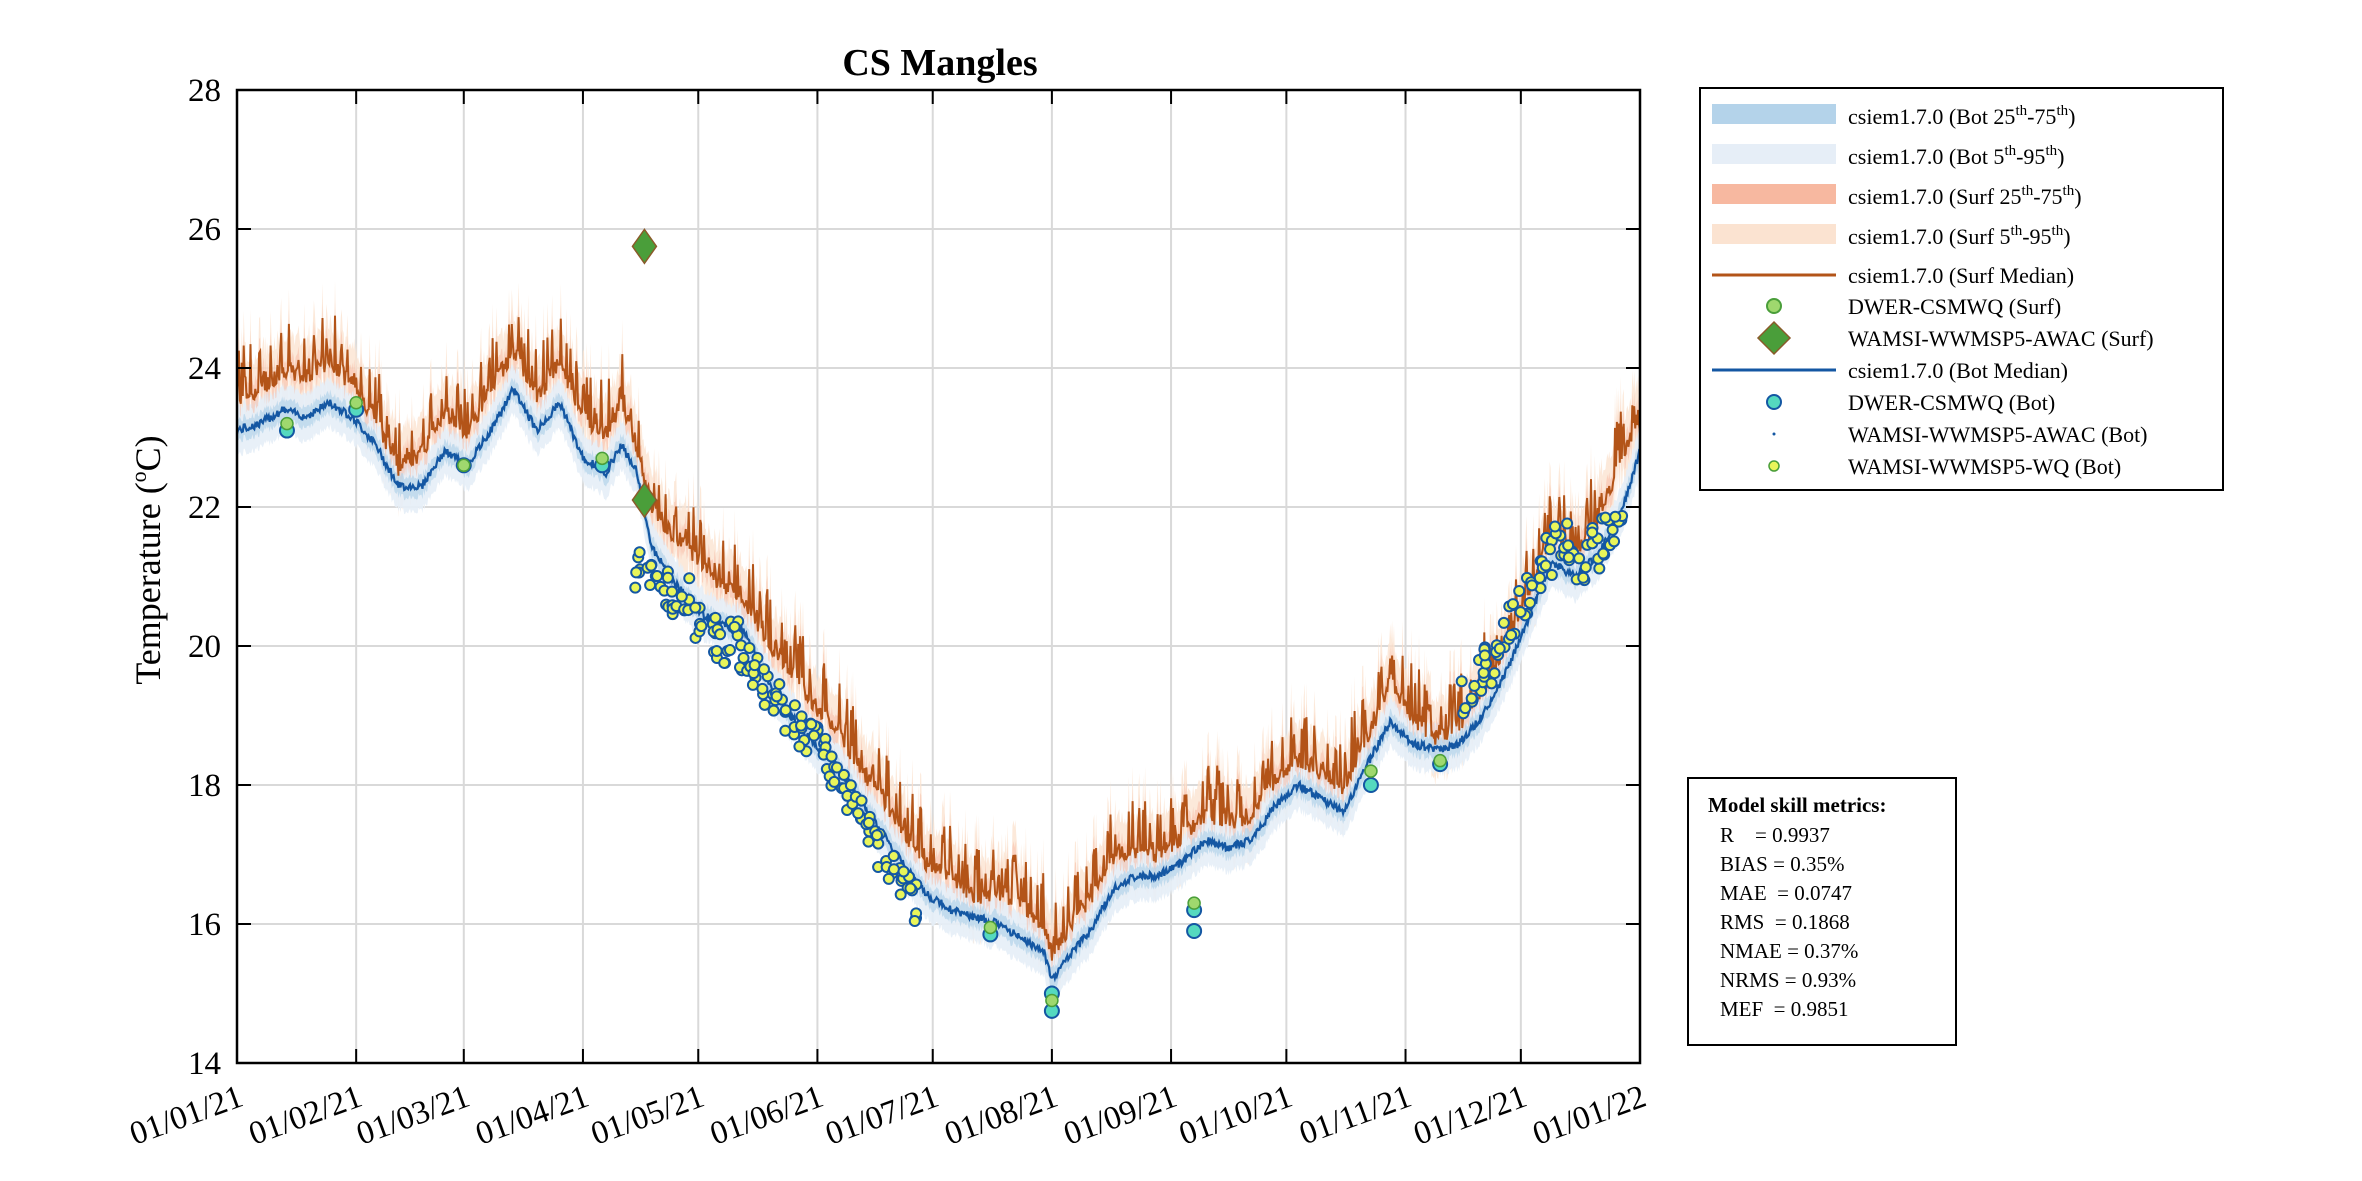  Describe the element at coordinates (1774, 434) in the screenshot. I see `legend-swatch-awac-bot` at that location.